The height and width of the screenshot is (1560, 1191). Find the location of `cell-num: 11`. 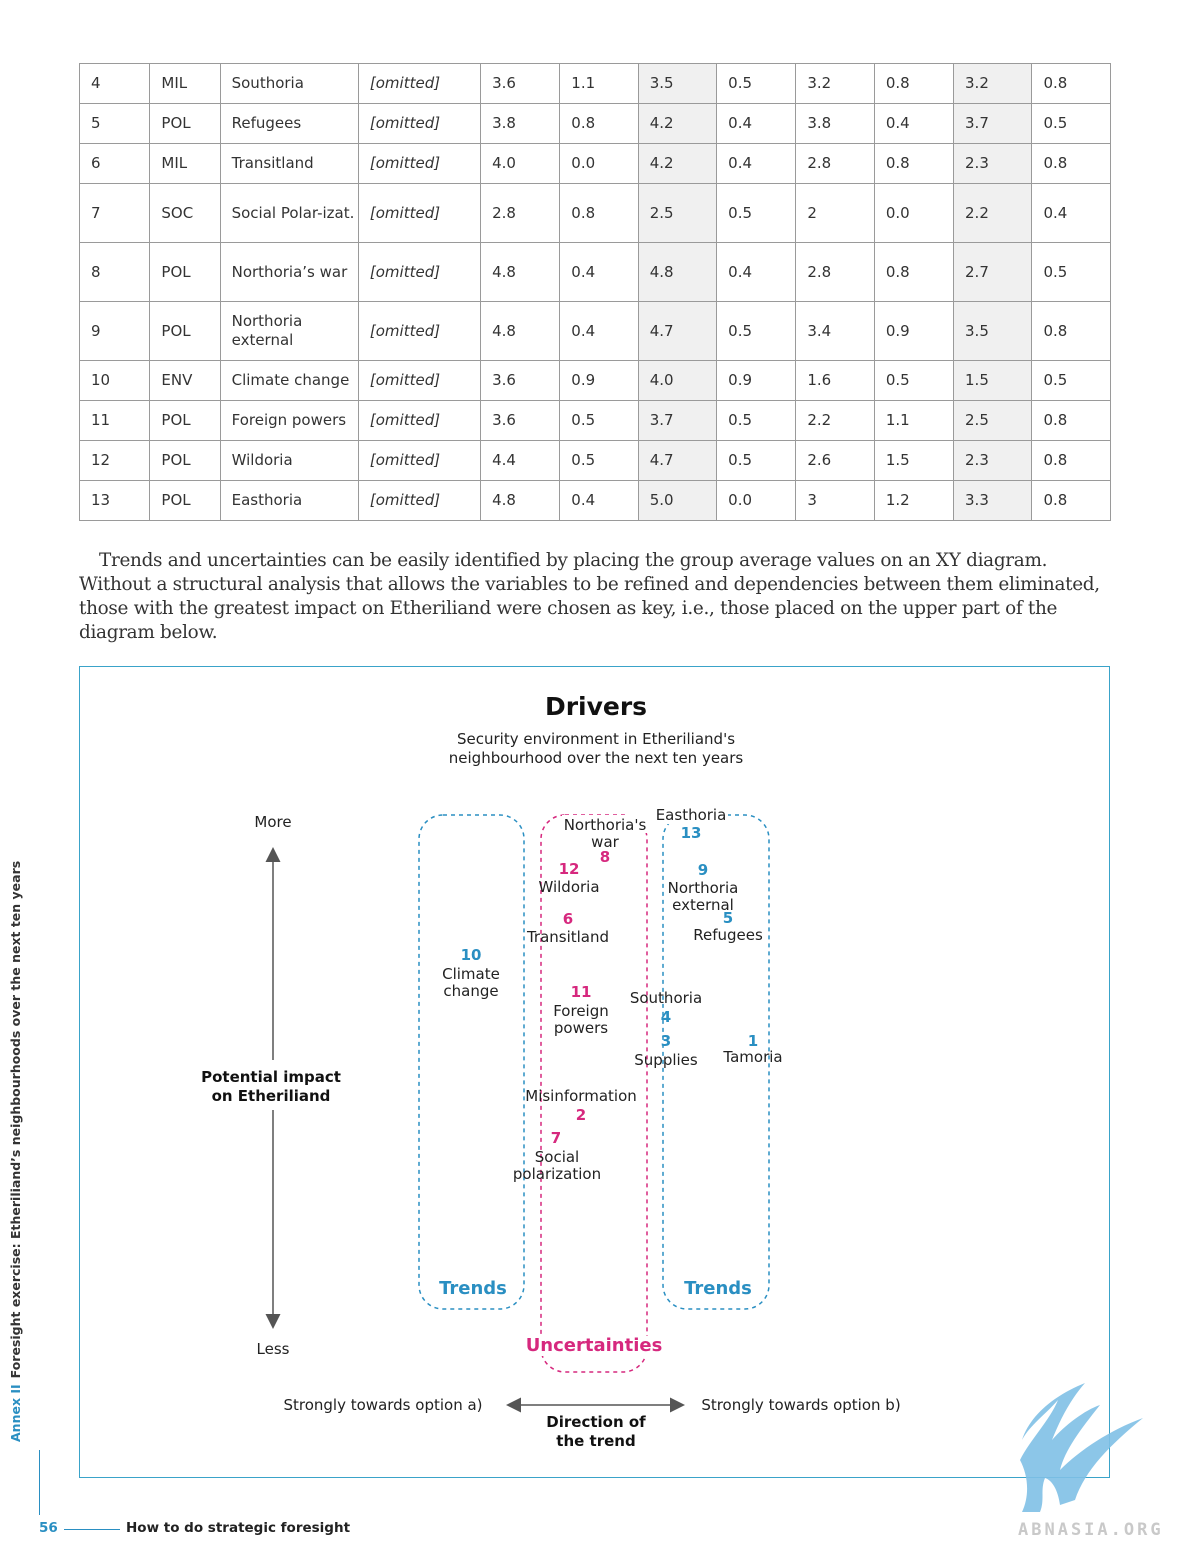

cell-num: 11 is located at coordinates (114, 420).